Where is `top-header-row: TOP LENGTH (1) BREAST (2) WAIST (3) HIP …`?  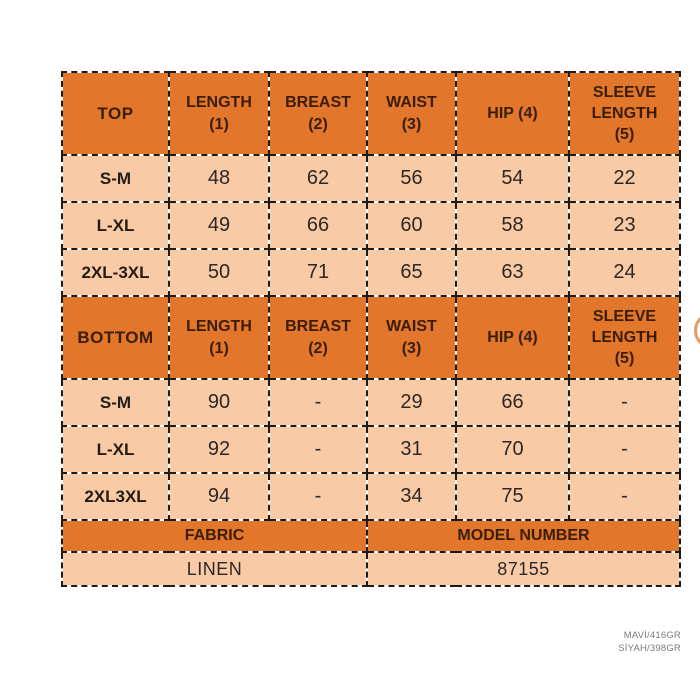
top-header-row: TOP LENGTH (1) BREAST (2) WAIST (3) HIP … is located at coordinates (371, 113).